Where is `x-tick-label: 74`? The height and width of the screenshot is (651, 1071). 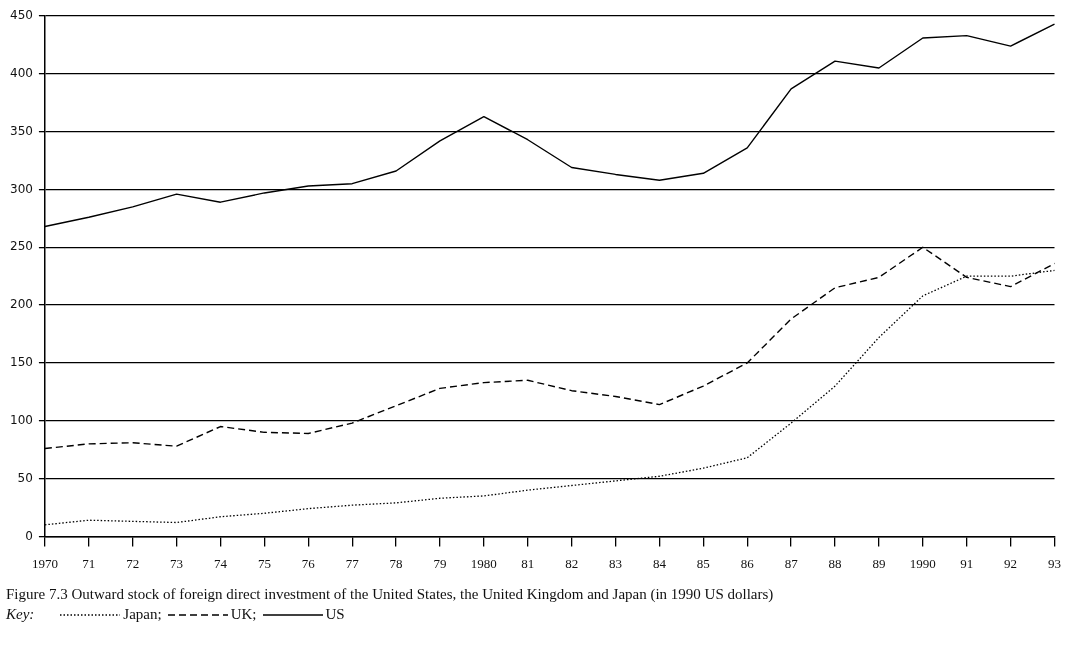
x-tick-label: 74 is located at coordinates (220, 563).